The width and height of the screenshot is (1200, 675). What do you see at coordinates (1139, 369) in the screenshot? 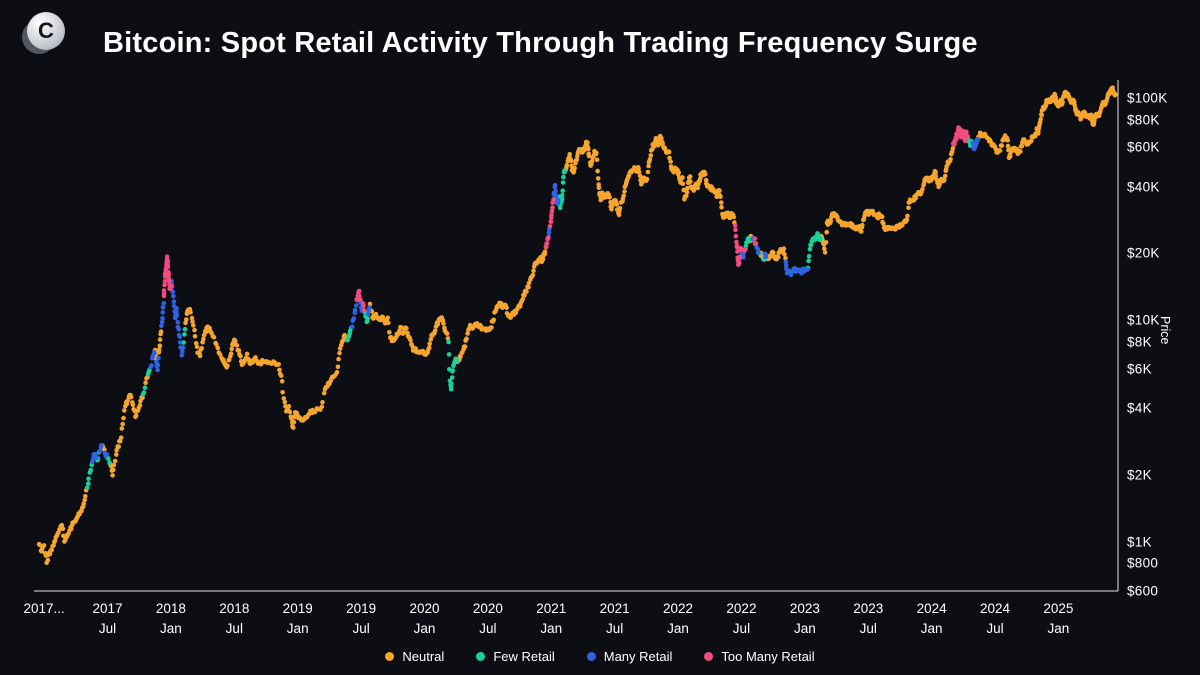
I see `y-tick-label: $6K` at bounding box center [1139, 369].